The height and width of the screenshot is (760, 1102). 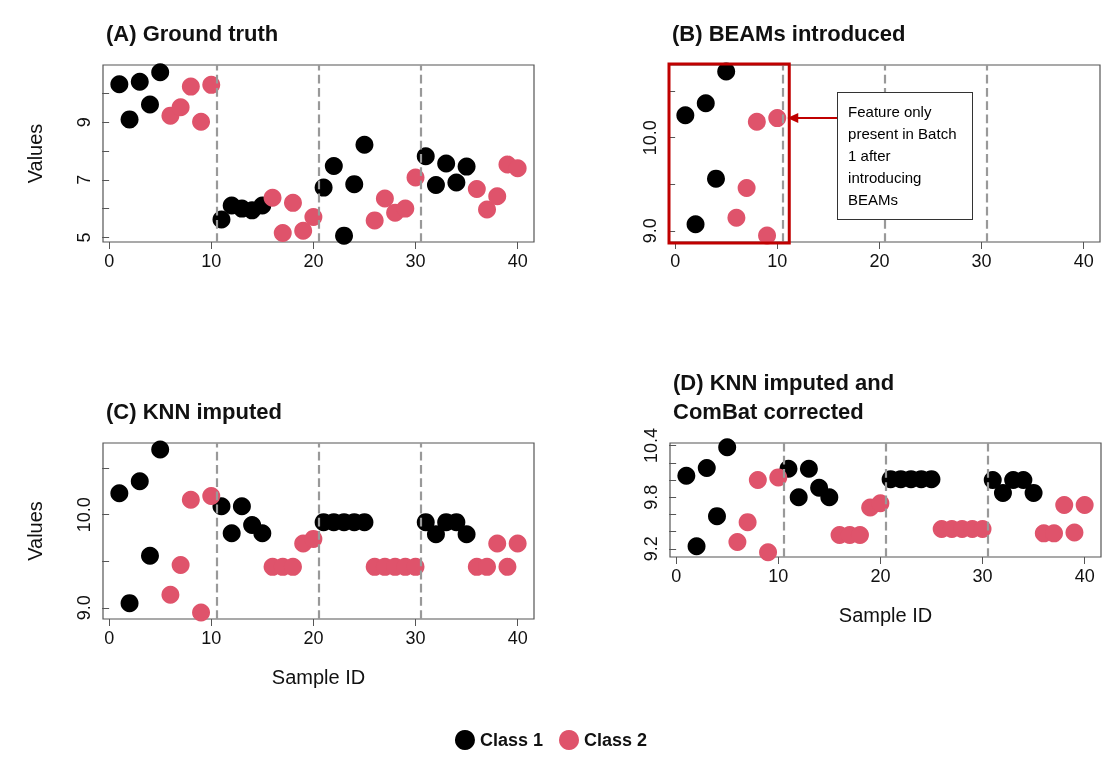 What do you see at coordinates (905, 156) in the screenshot?
I see `annotation: Feature only present in Batch 1 after introducing BEAMs` at bounding box center [905, 156].